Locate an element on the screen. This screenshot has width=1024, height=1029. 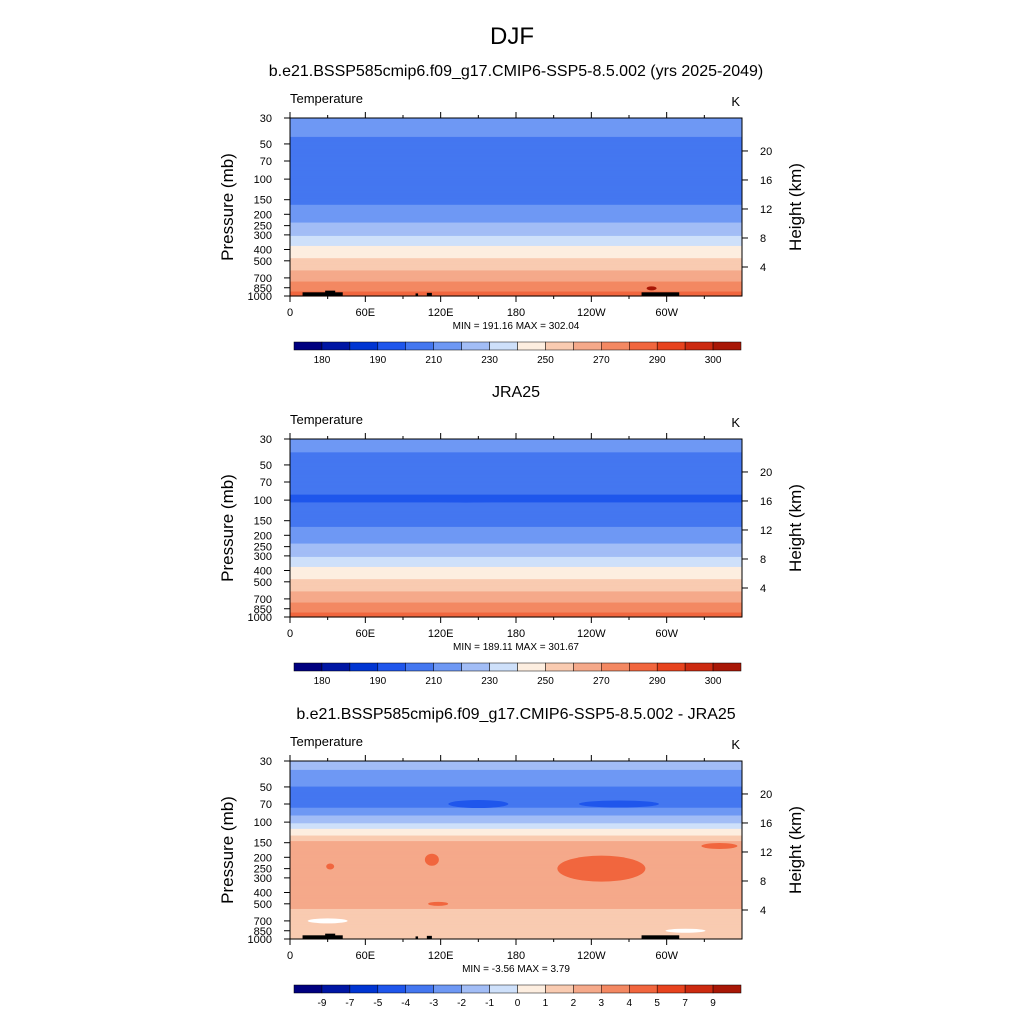
cold-core-feature is located at coordinates (465, 500).